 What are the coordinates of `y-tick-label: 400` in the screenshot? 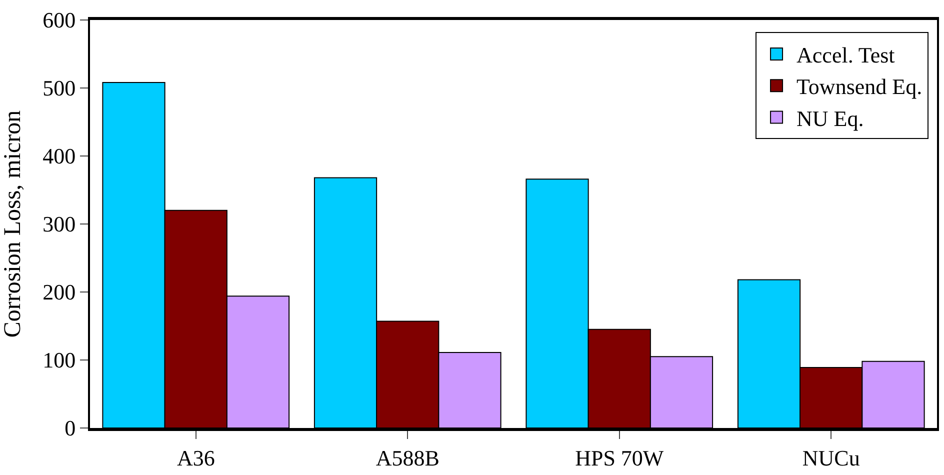 It's located at (59, 156).